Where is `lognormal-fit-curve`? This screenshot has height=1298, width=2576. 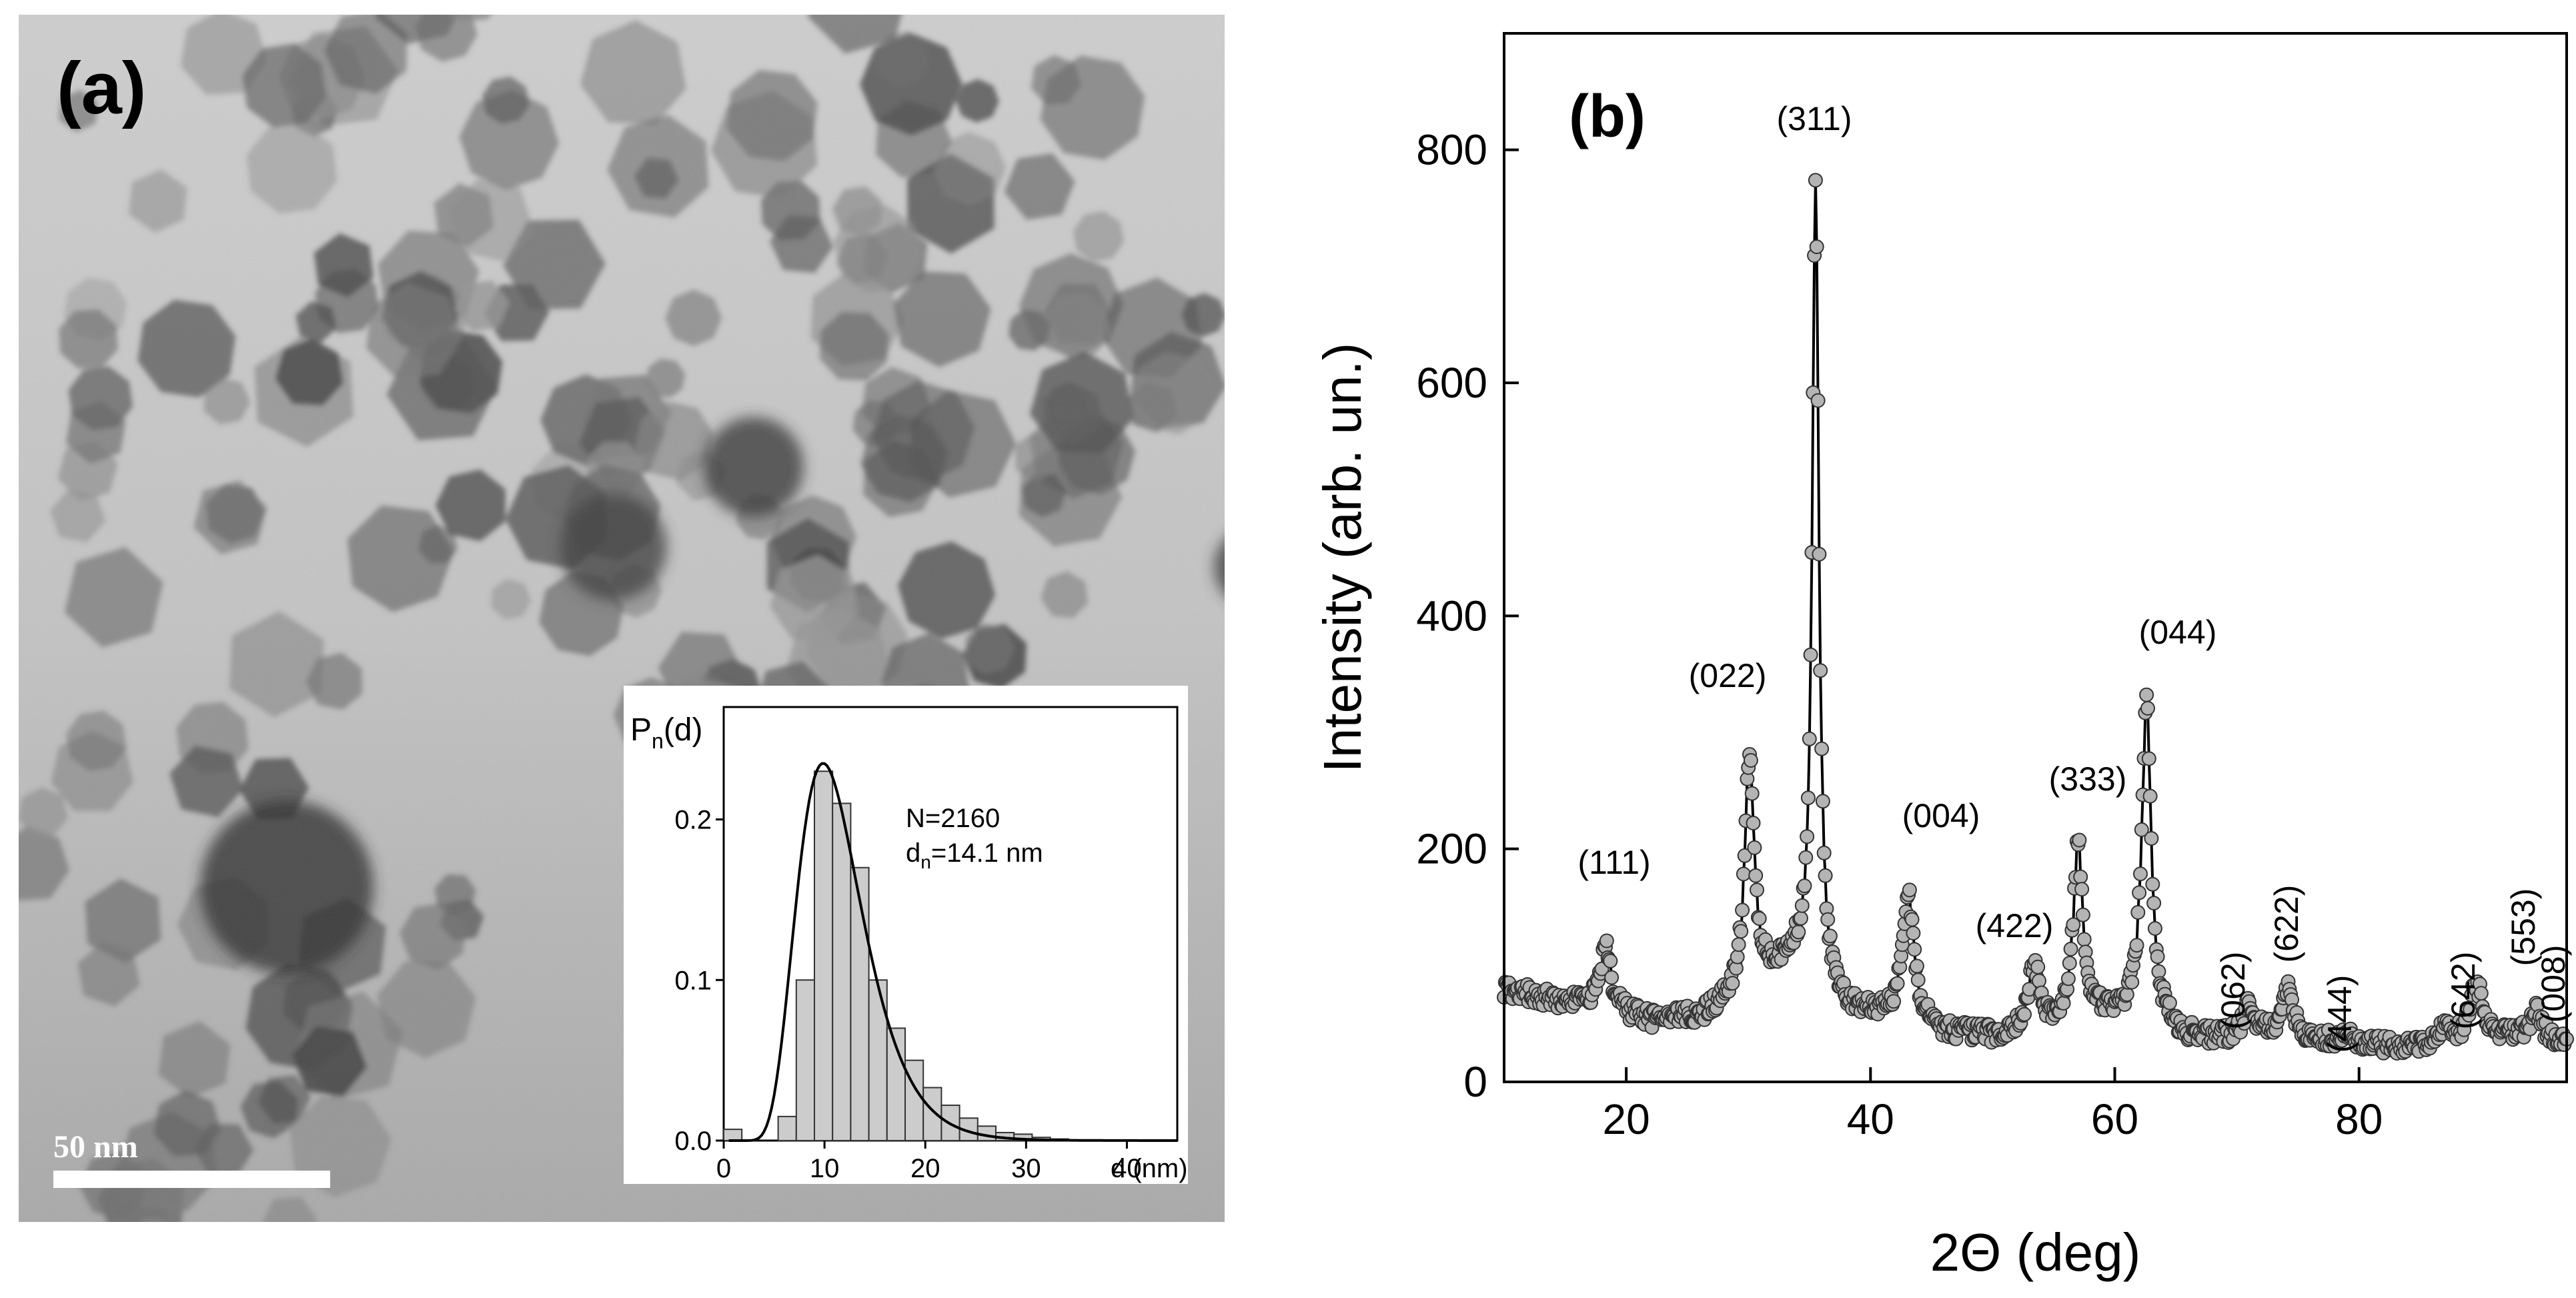
lognormal-fit-curve is located at coordinates (952, 952).